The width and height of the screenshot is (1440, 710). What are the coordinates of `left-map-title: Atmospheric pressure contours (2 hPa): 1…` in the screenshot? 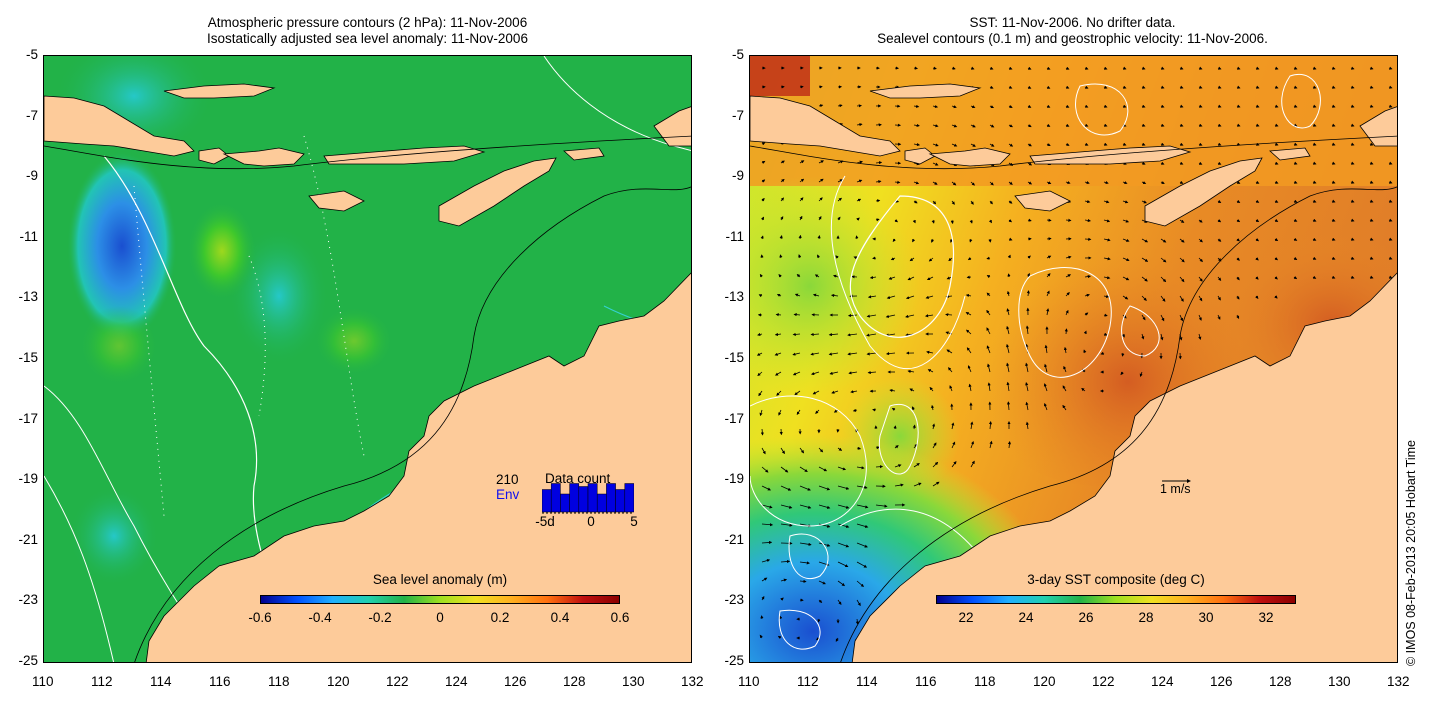 It's located at (367, 31).